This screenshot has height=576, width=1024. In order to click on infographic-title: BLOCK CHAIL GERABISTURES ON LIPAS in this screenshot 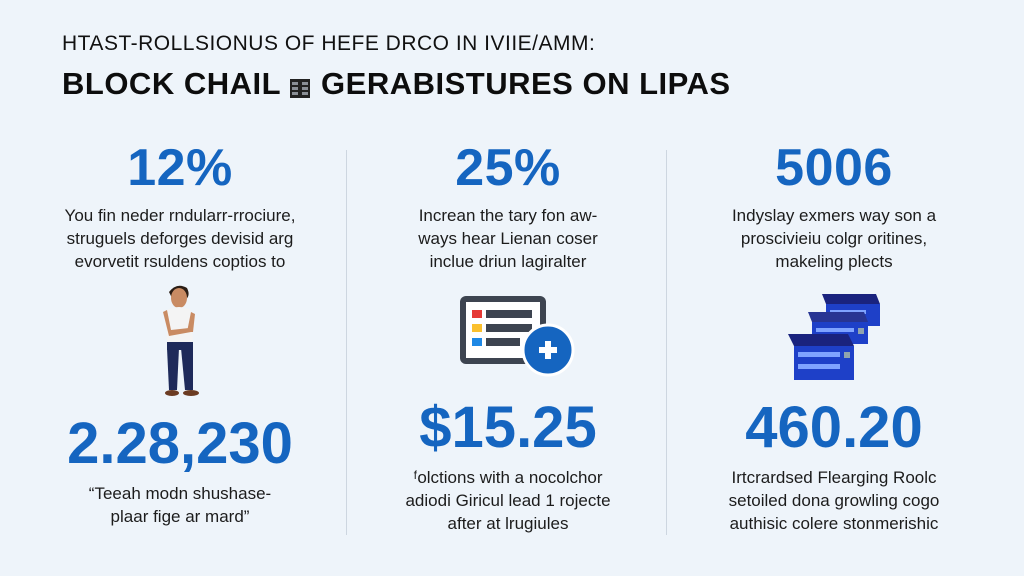, I will do `click(396, 84)`.